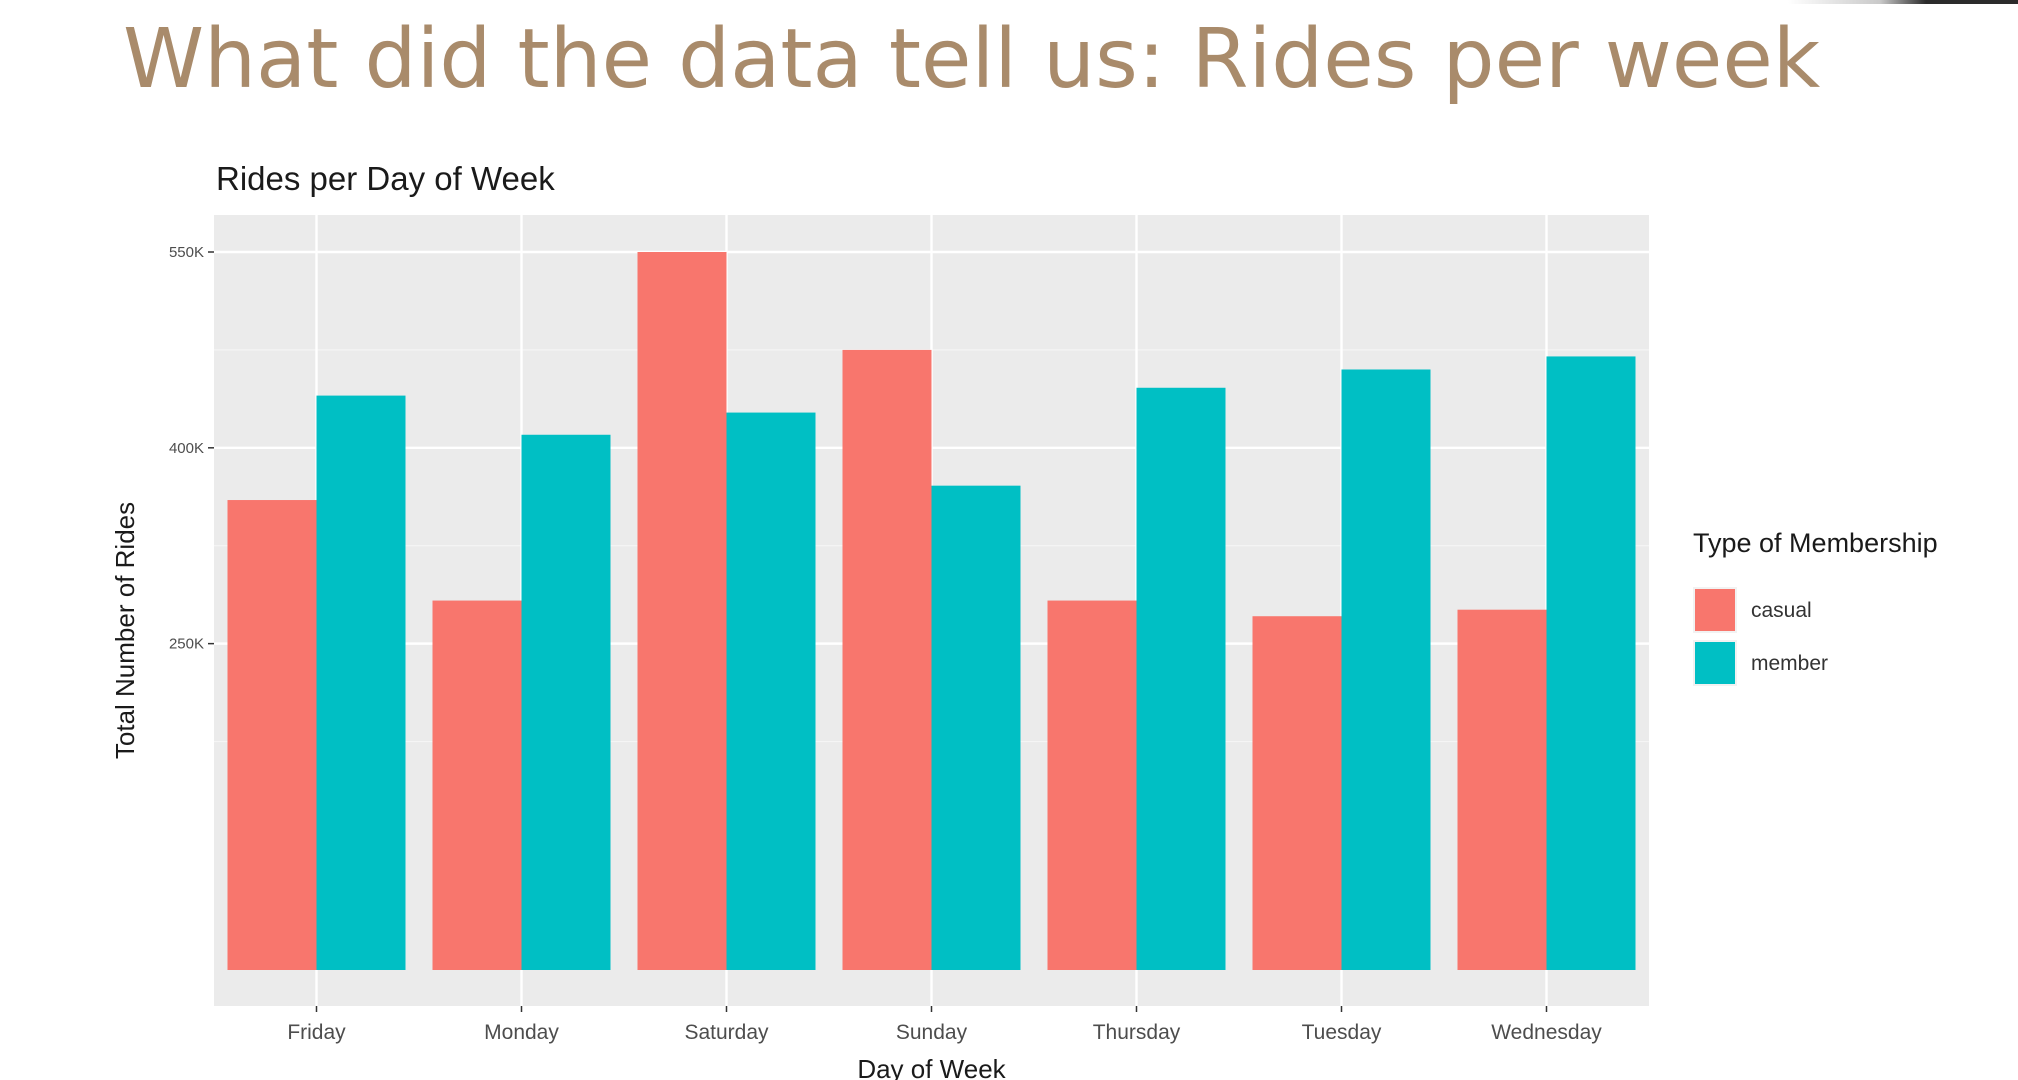 This screenshot has height=1080, width=2018. Describe the element at coordinates (726, 1032) in the screenshot. I see `x-tick-label: Saturday` at that location.